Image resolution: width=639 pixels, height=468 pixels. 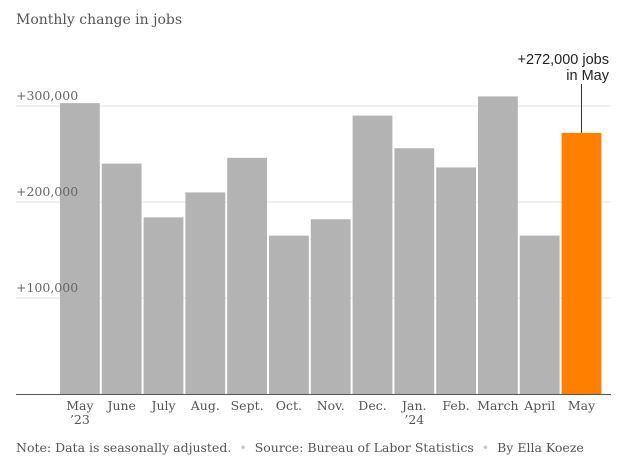 I want to click on y-axis-labels: +100,000 +200,000 +300,000, so click(x=47, y=191).